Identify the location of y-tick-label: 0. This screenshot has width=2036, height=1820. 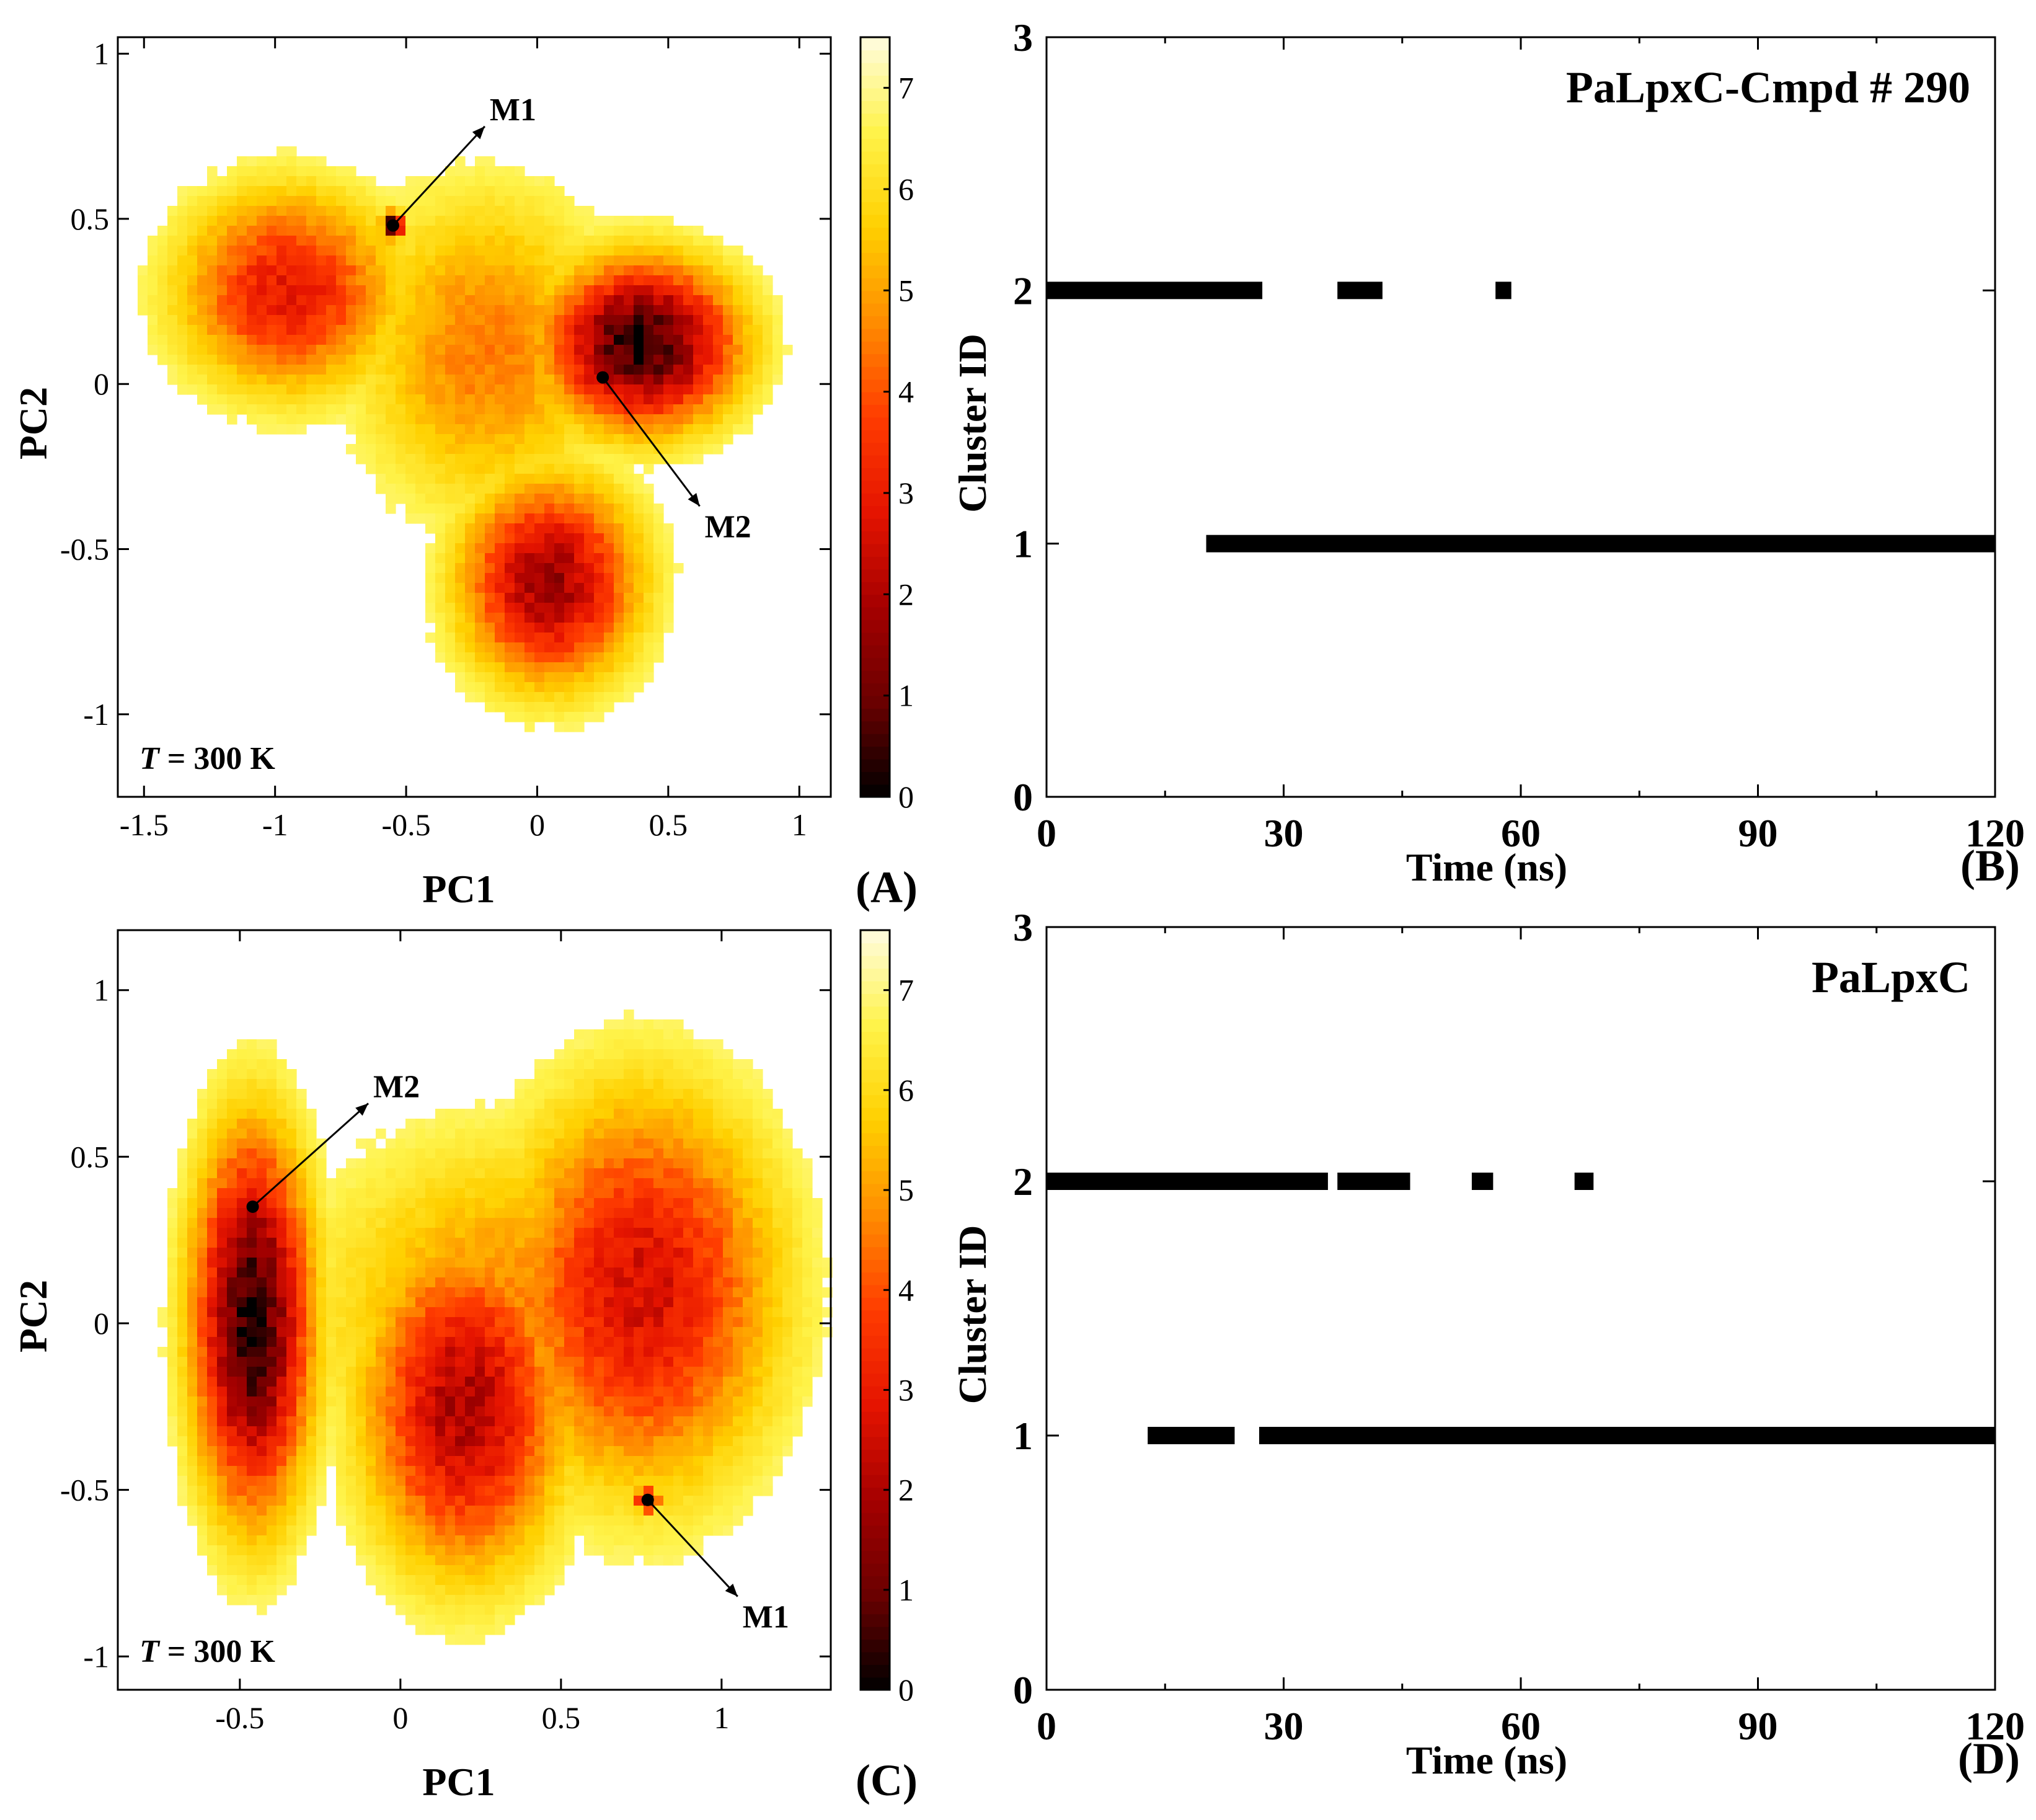
(101, 383).